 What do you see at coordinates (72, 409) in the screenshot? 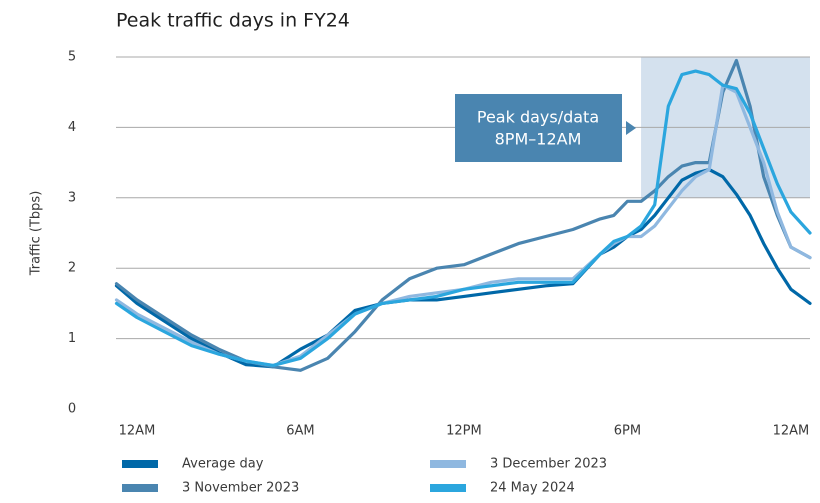
I see `y-tick-label: 0` at bounding box center [72, 409].